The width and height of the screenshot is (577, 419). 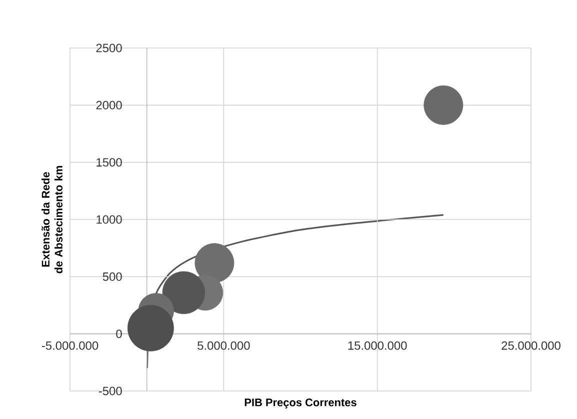 What do you see at coordinates (300, 403) in the screenshot?
I see `x-axis-title: PIB Preços Correntes` at bounding box center [300, 403].